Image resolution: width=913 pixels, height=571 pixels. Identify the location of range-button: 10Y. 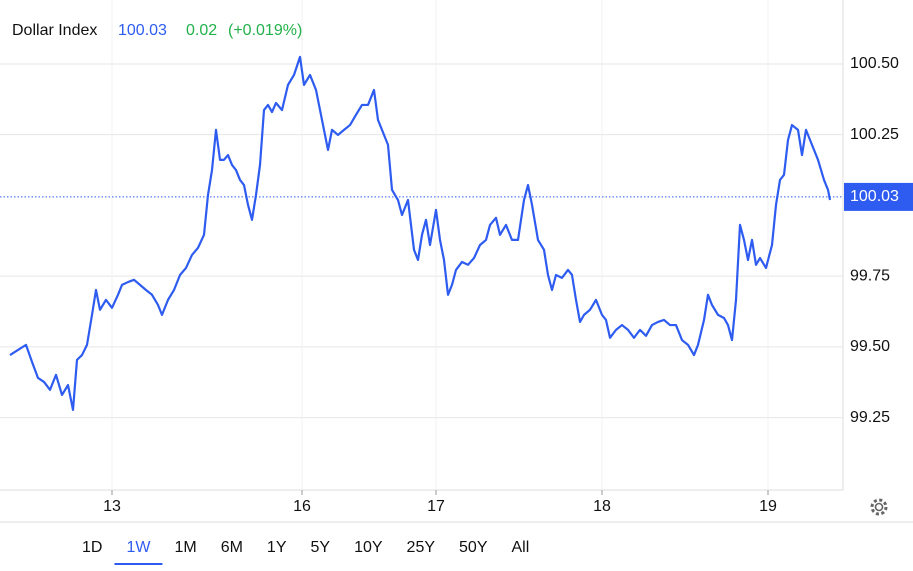
(368, 547).